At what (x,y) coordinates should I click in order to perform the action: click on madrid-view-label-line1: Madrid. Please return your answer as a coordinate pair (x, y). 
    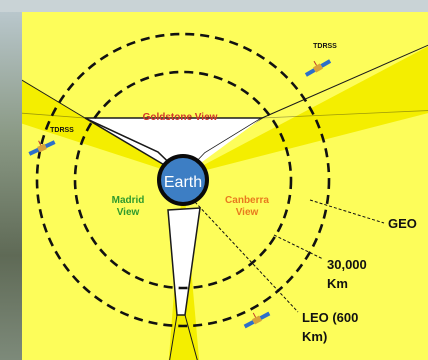
    Looking at the image, I should click on (128, 200).